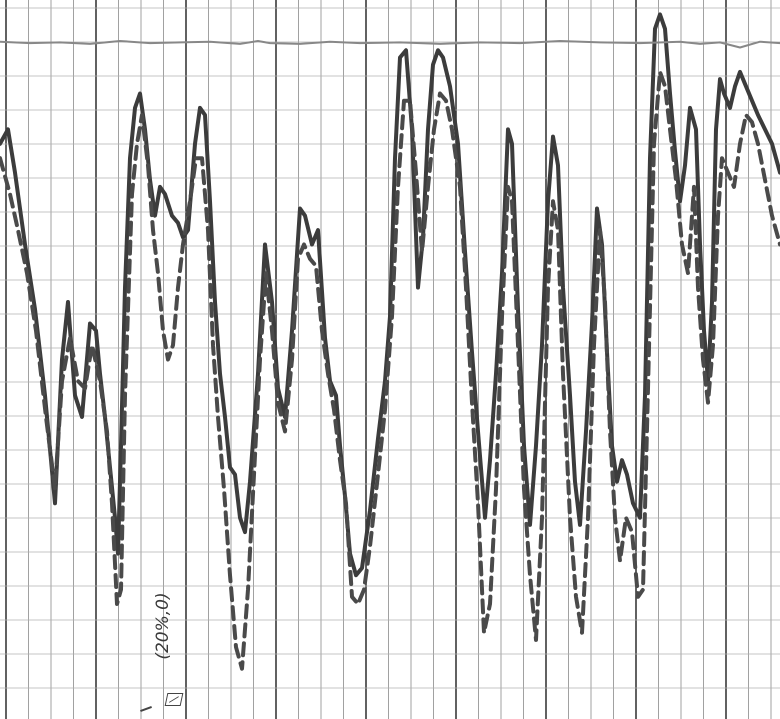 This screenshot has width=780, height=719. I want to click on check-box-icon, so click(174, 699).